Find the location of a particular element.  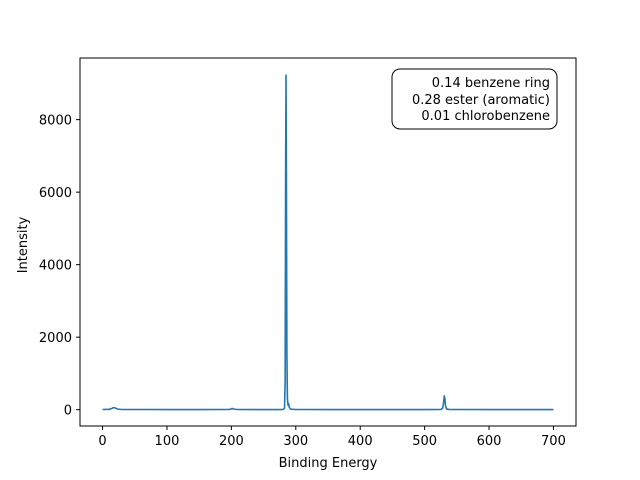

x-tick-label: 100 is located at coordinates (167, 441).